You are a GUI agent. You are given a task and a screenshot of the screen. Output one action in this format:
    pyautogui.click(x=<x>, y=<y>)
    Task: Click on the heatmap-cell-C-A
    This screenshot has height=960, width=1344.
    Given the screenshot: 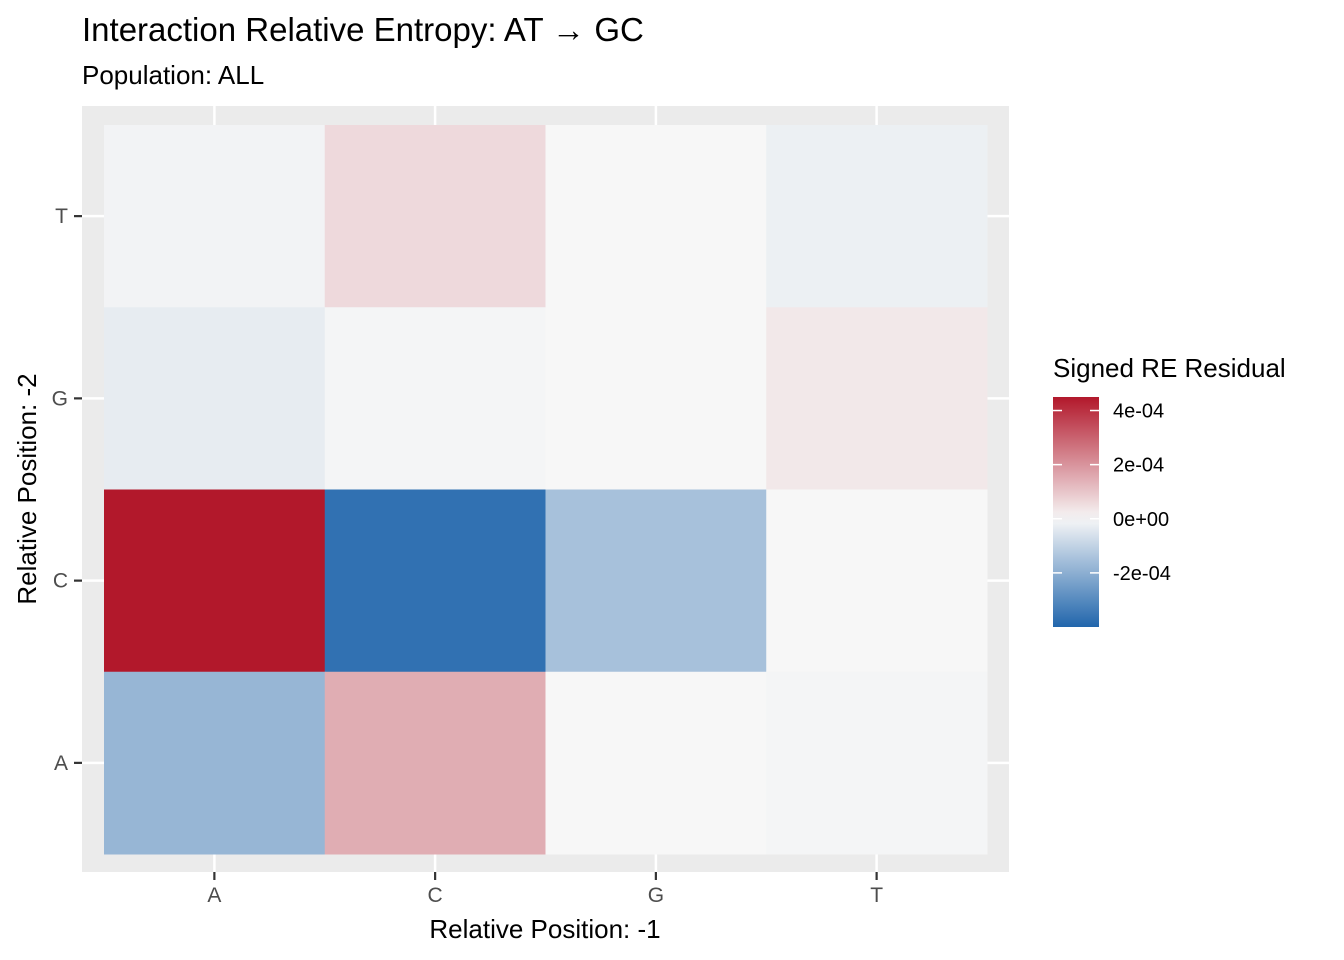 What is the action you would take?
    pyautogui.click(x=435, y=763)
    